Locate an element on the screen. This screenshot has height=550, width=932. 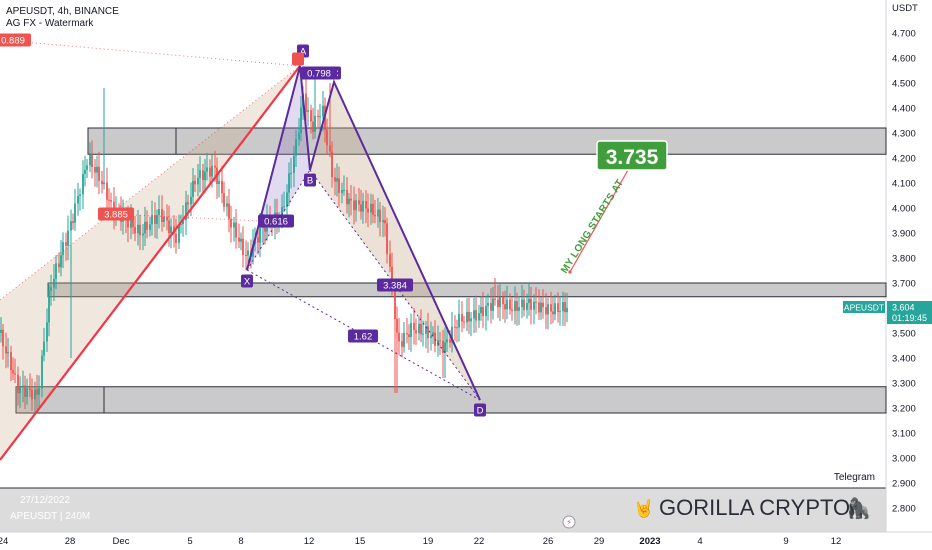
symbol-header: APEUSDT, 4h, BINANCE is located at coordinates (62, 11).